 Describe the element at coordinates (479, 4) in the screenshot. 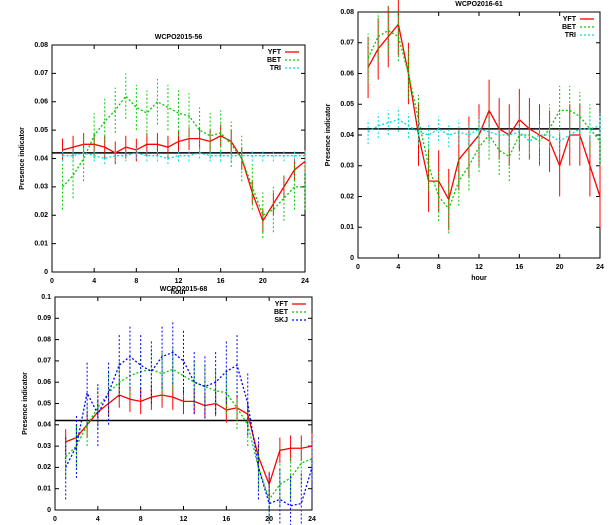

I see `chart-title: WCPO2016-61` at that location.